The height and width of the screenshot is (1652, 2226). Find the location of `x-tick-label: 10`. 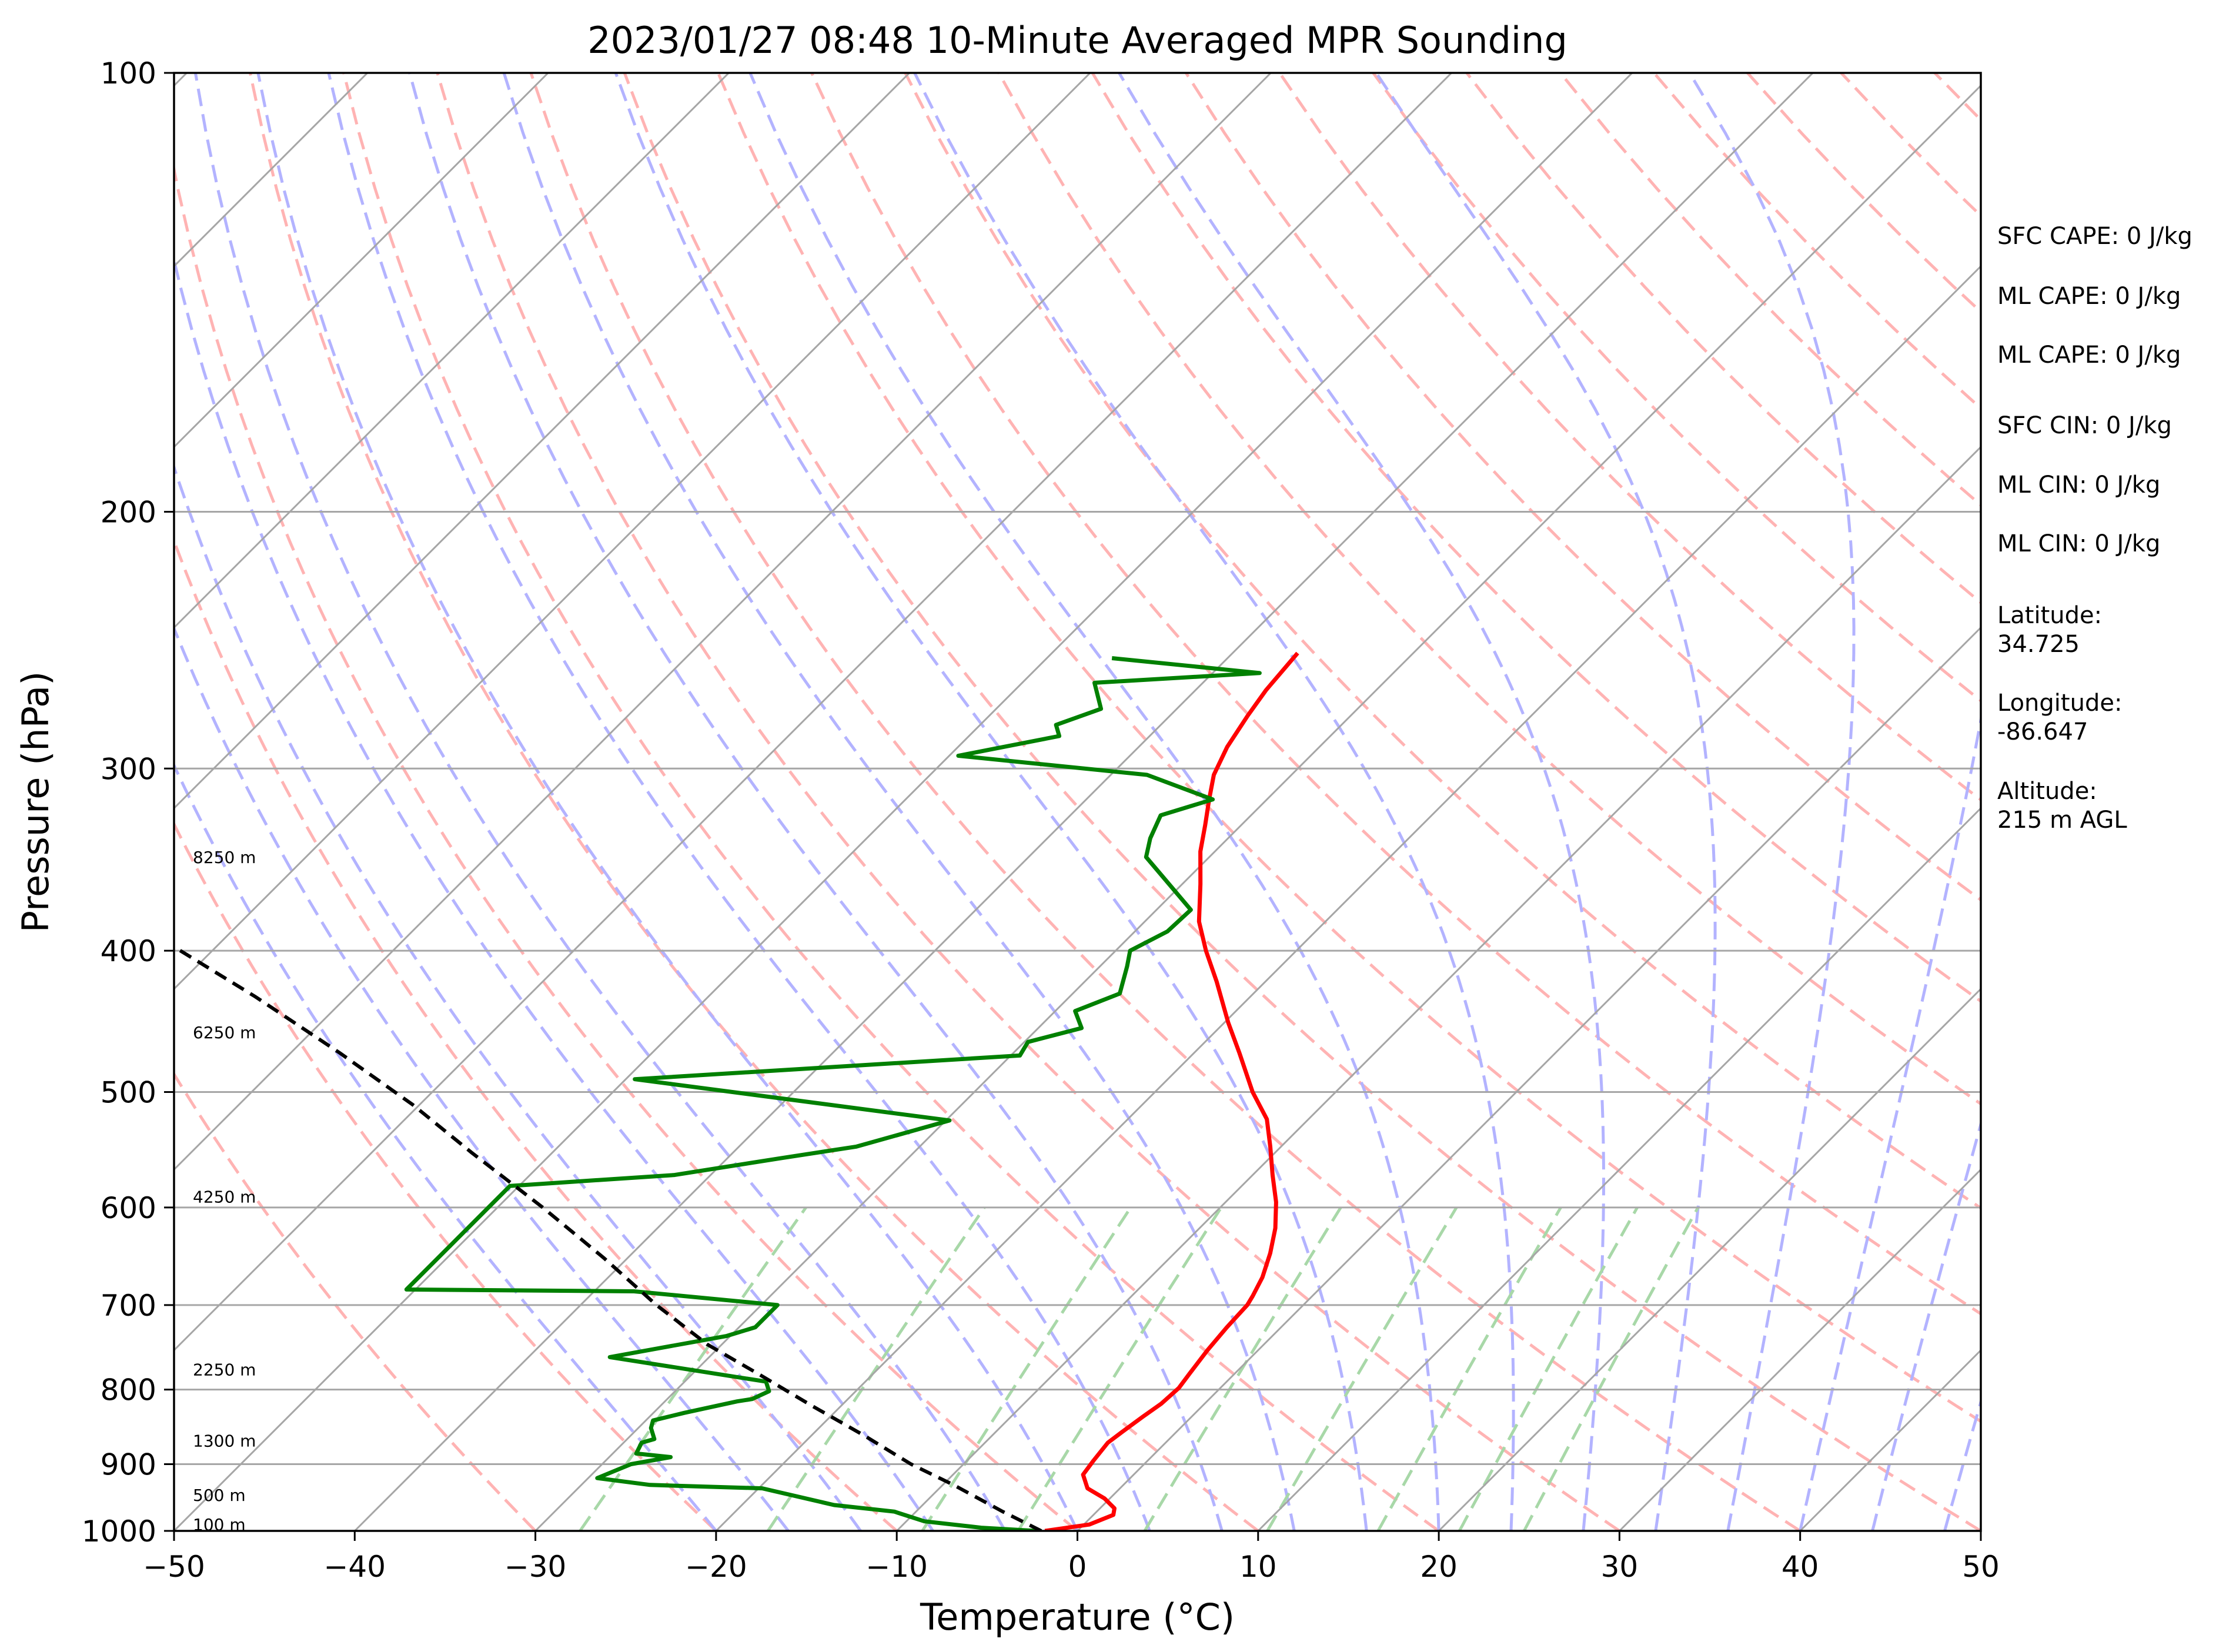

x-tick-label: 10 is located at coordinates (1258, 1567).